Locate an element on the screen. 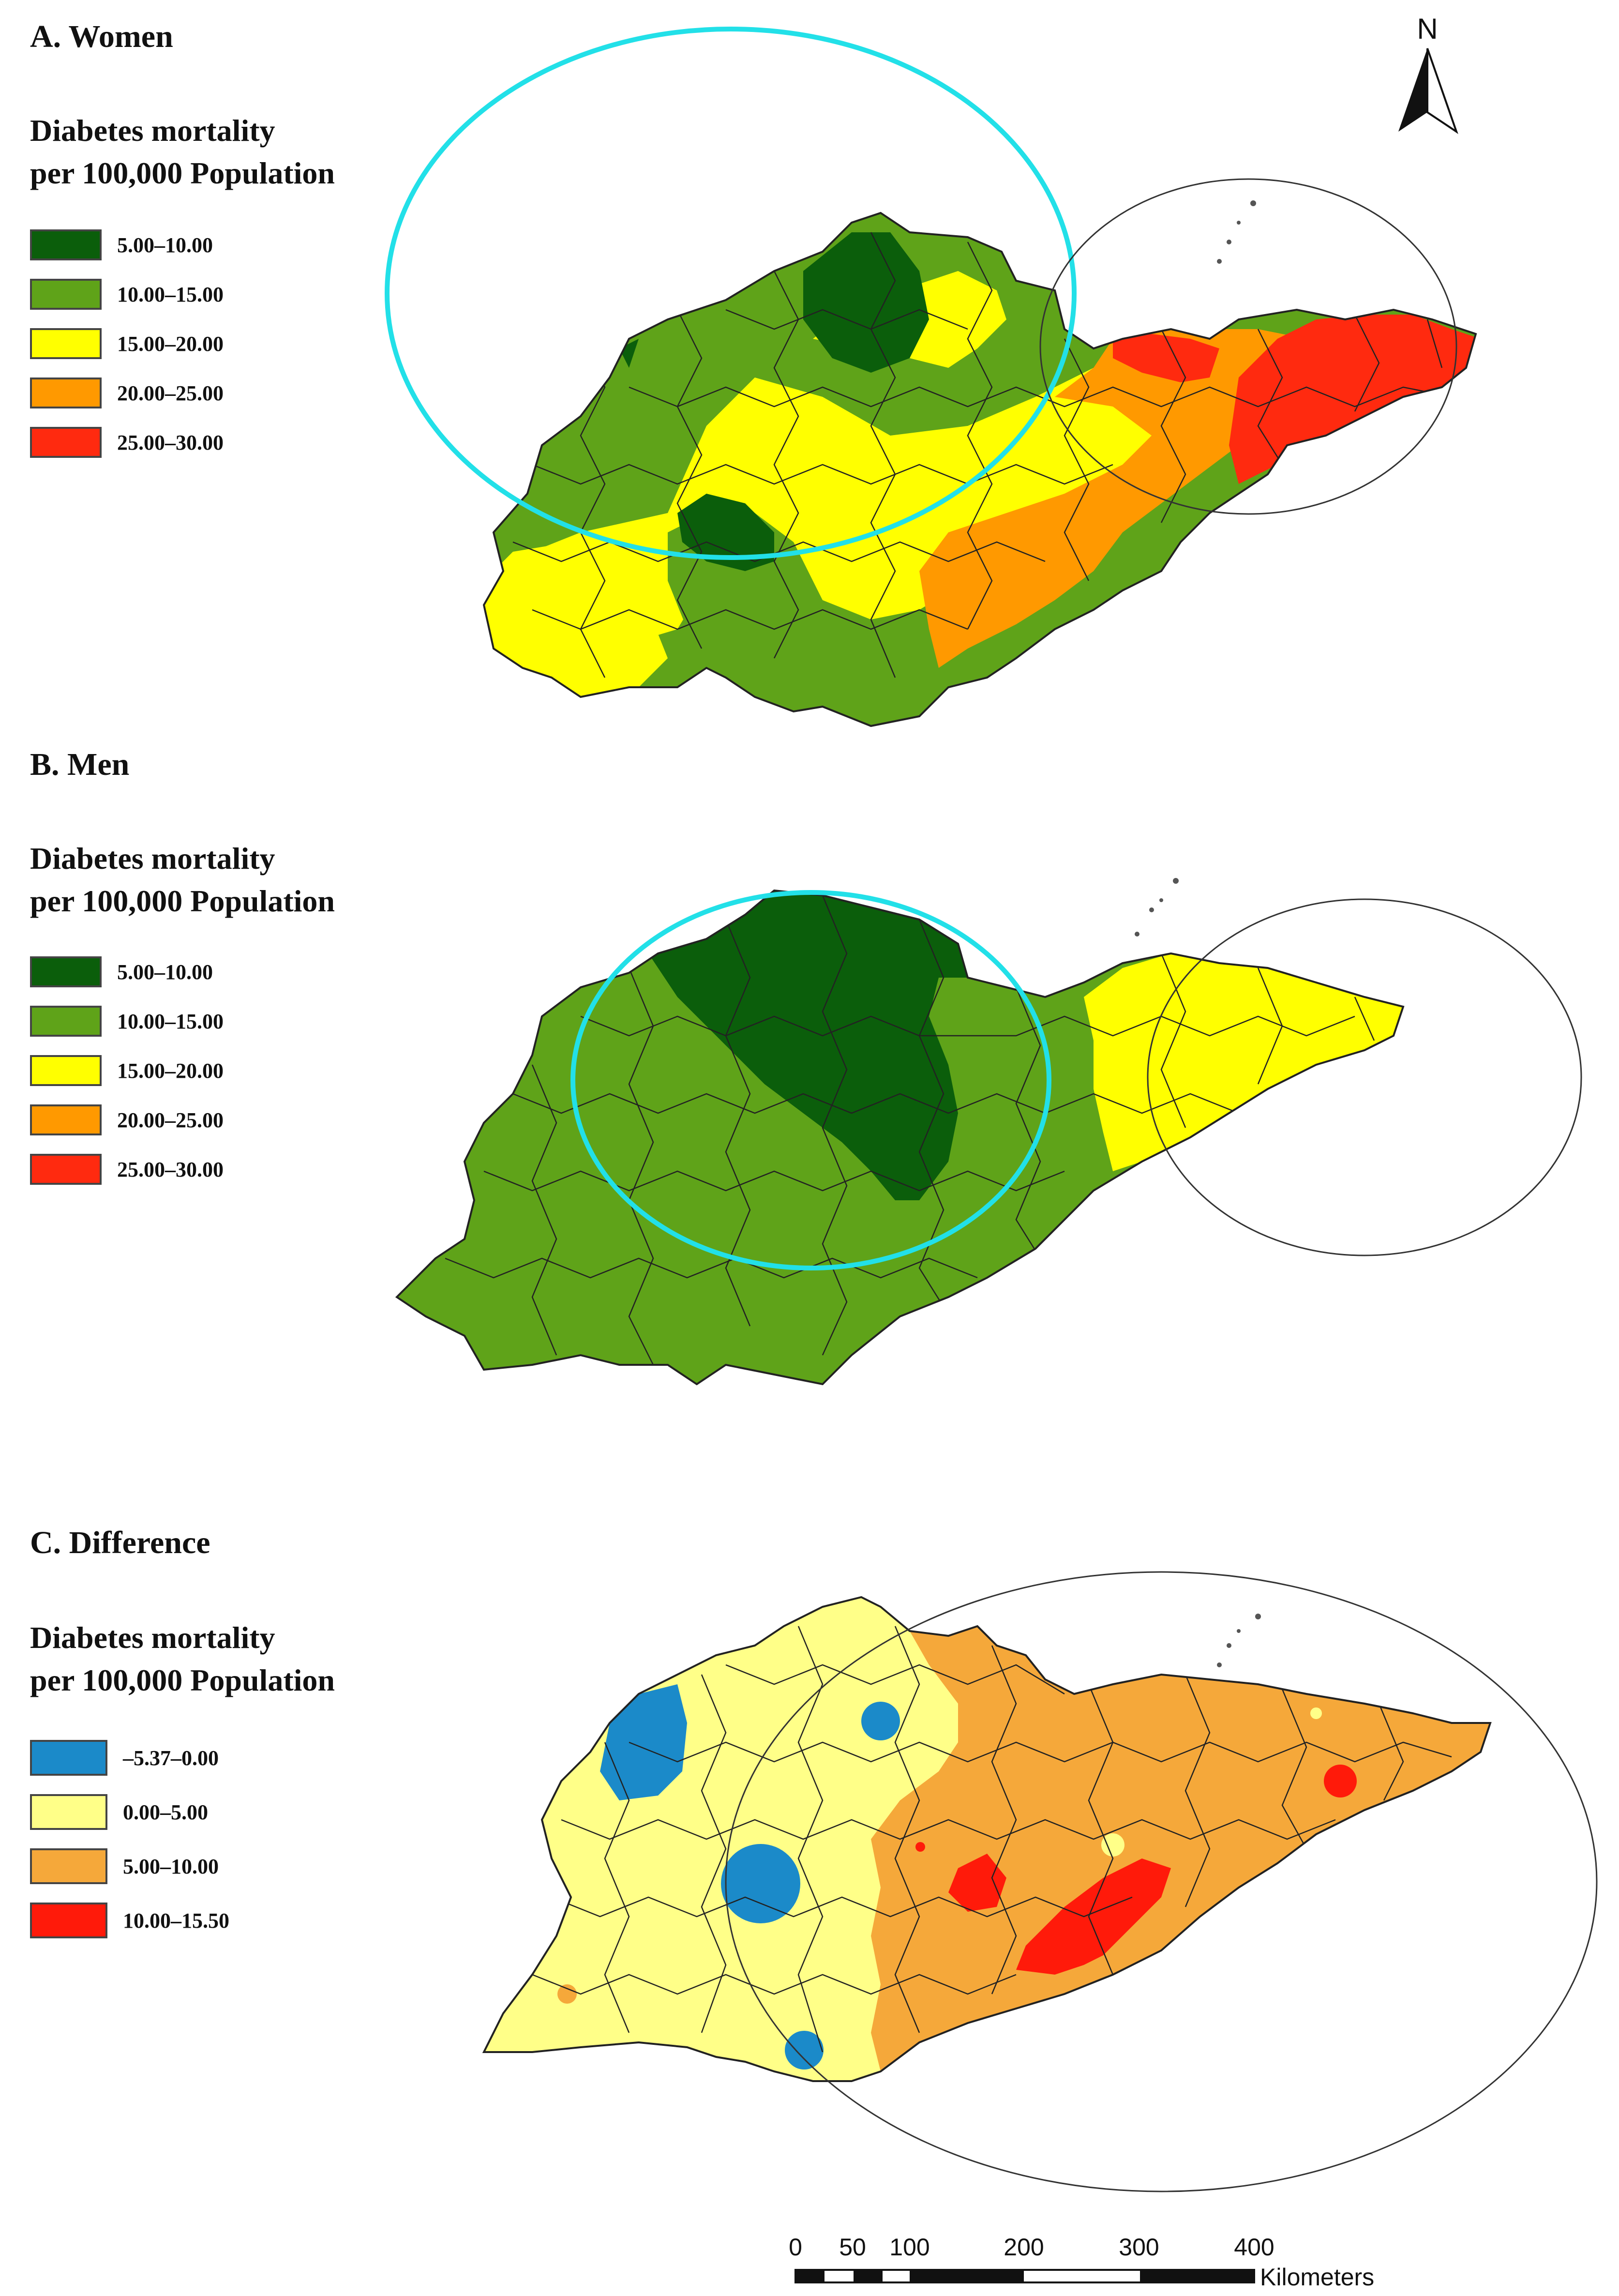  panel-a-legend-item-1: 5.00–10.00 is located at coordinates (121, 244).